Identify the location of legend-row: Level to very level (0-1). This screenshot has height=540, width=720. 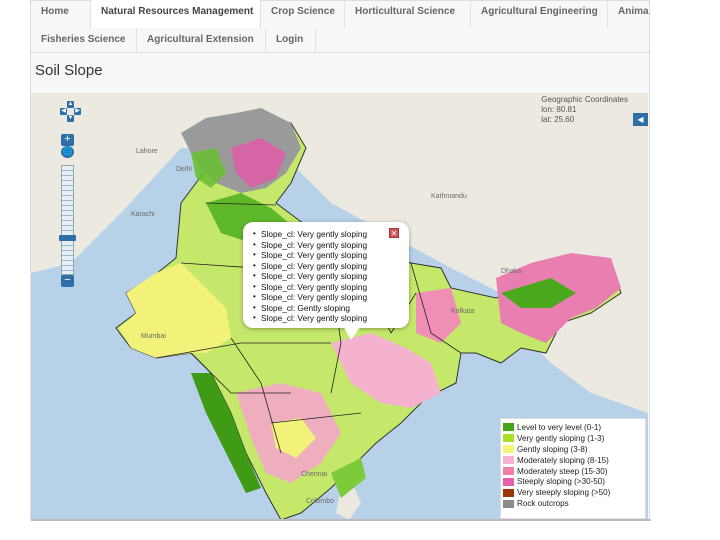
(574, 427).